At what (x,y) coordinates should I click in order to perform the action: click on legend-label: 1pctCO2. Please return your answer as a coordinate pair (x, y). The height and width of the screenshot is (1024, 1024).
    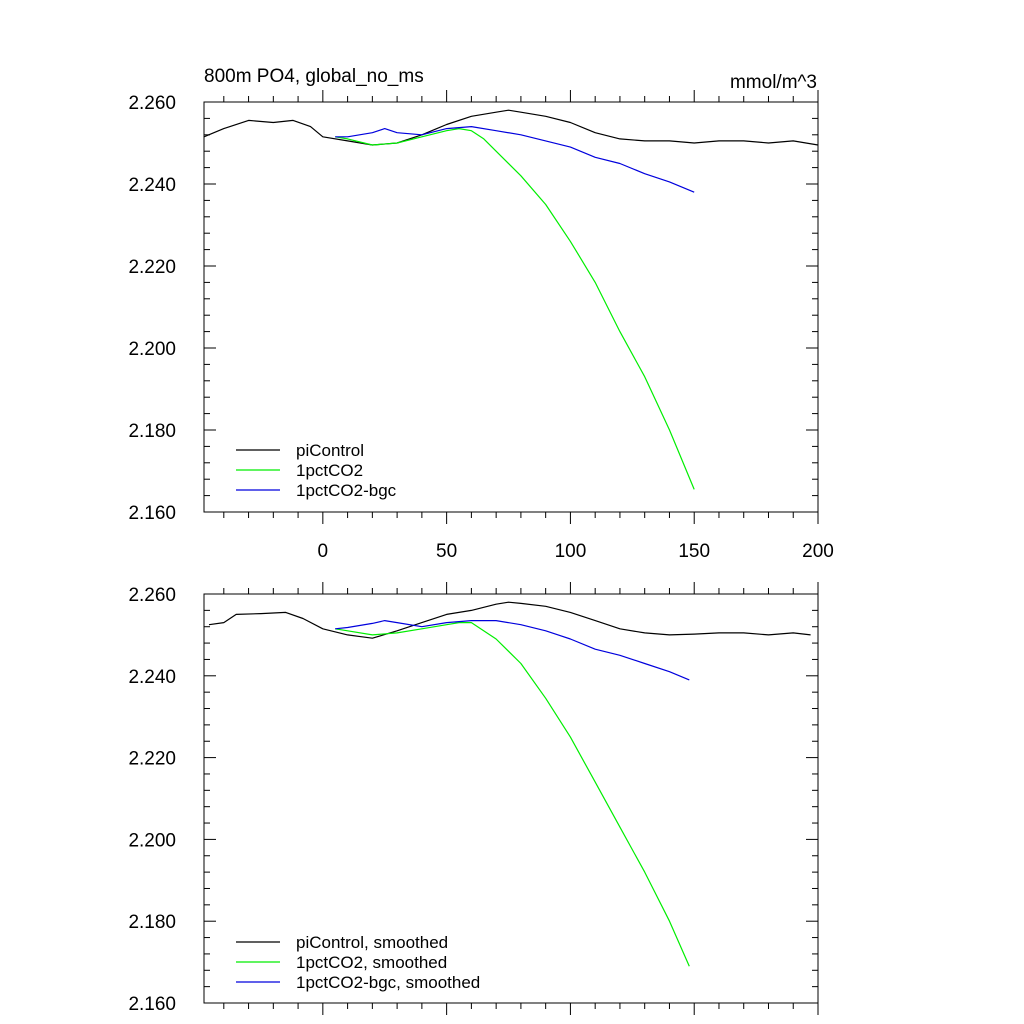
    Looking at the image, I should click on (329, 470).